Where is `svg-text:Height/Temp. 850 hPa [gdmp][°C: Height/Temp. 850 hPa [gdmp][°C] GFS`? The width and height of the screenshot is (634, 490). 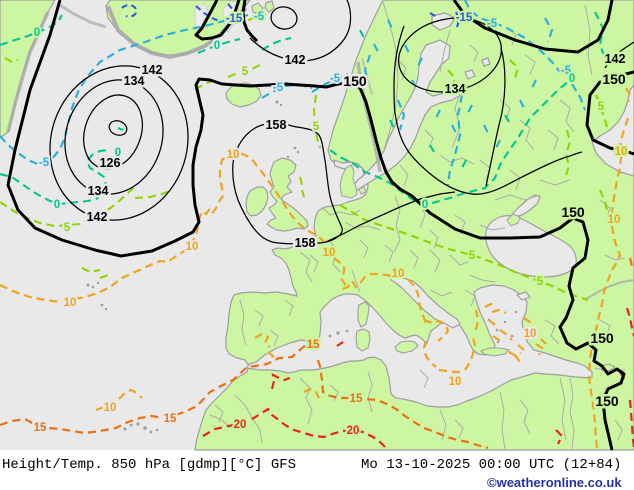 svg-text:Height/Temp. 850 hPa [gdmp][°C: Height/Temp. 850 hPa [gdmp][°C] GFS is located at coordinates (149, 465).